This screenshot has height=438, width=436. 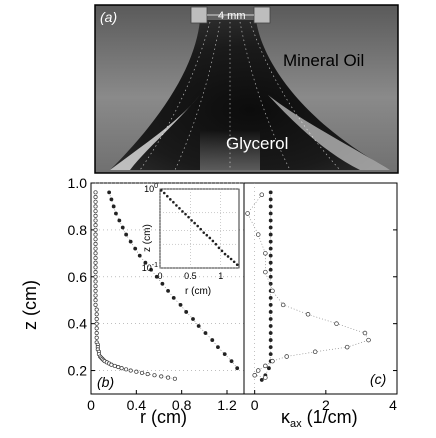 What do you see at coordinates (286, 417) in the screenshot?
I see `chart-c-xlabel-symbol: κ` at bounding box center [286, 417].